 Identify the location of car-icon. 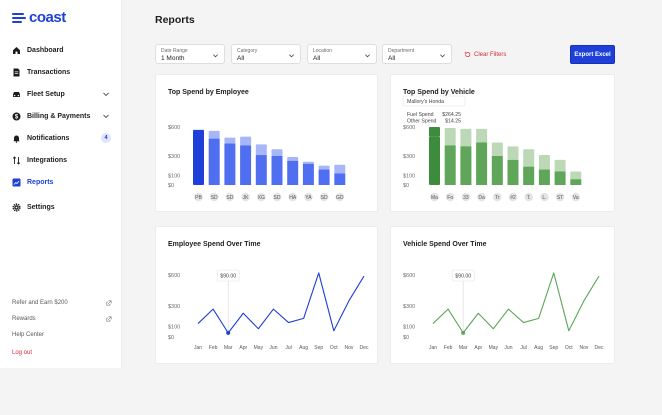
(16, 94).